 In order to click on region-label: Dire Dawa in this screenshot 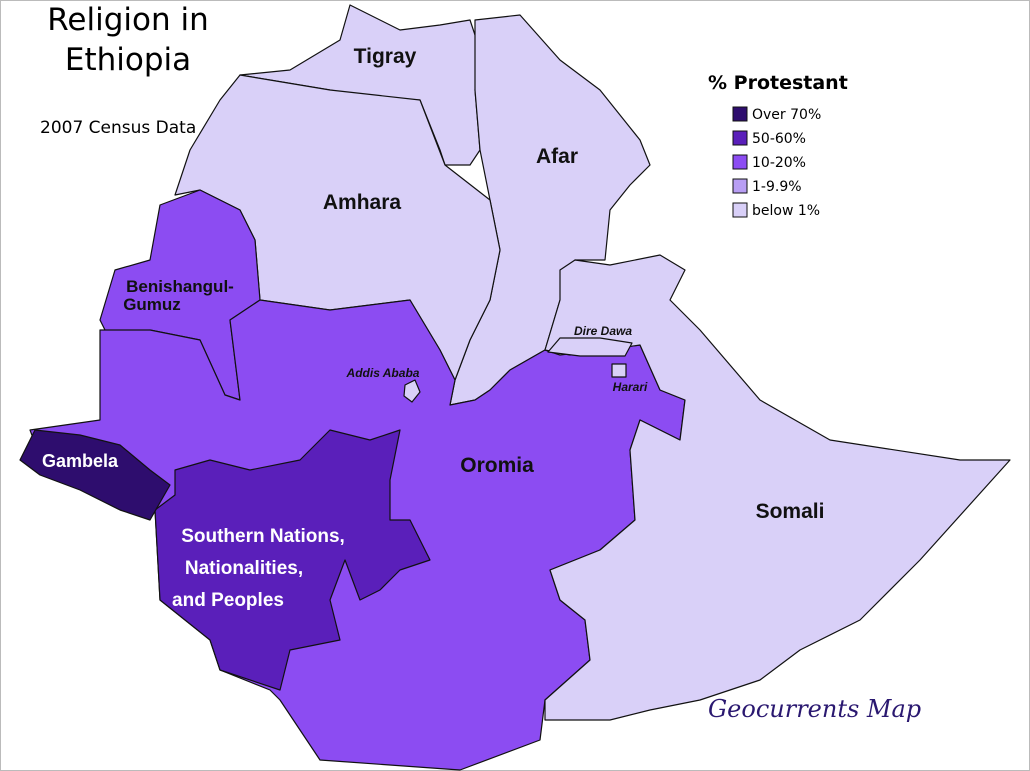, I will do `click(603, 331)`.